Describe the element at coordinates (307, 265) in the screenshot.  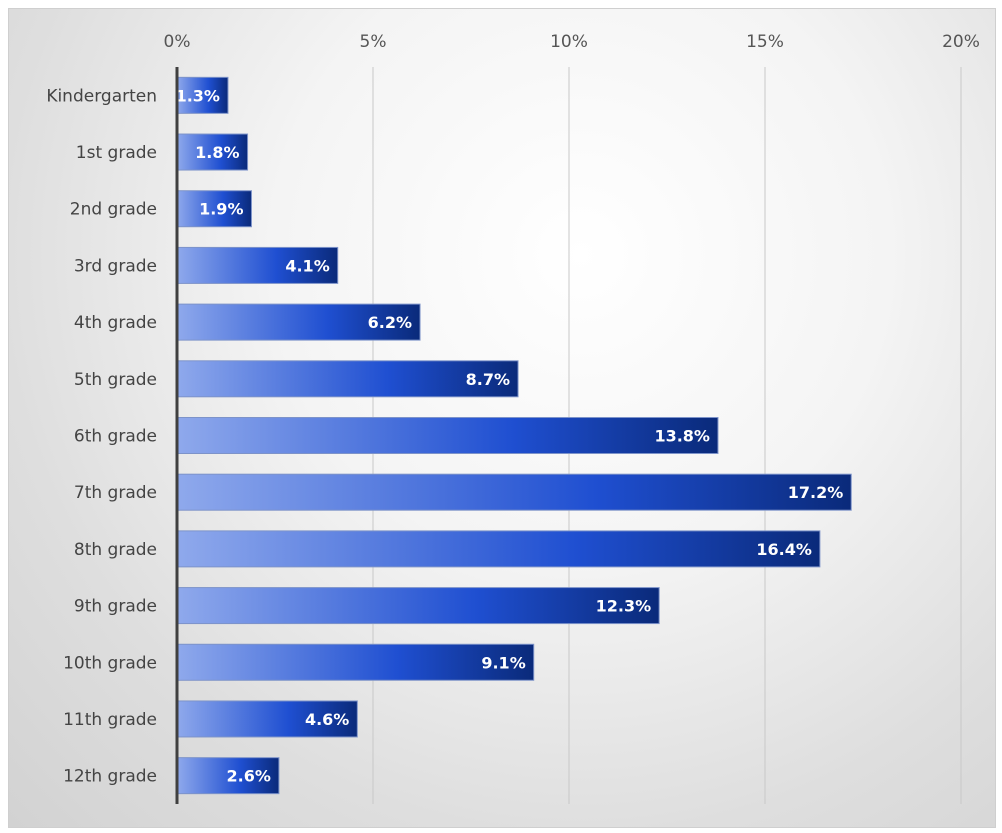
I see `data-label: 4.1%` at that location.